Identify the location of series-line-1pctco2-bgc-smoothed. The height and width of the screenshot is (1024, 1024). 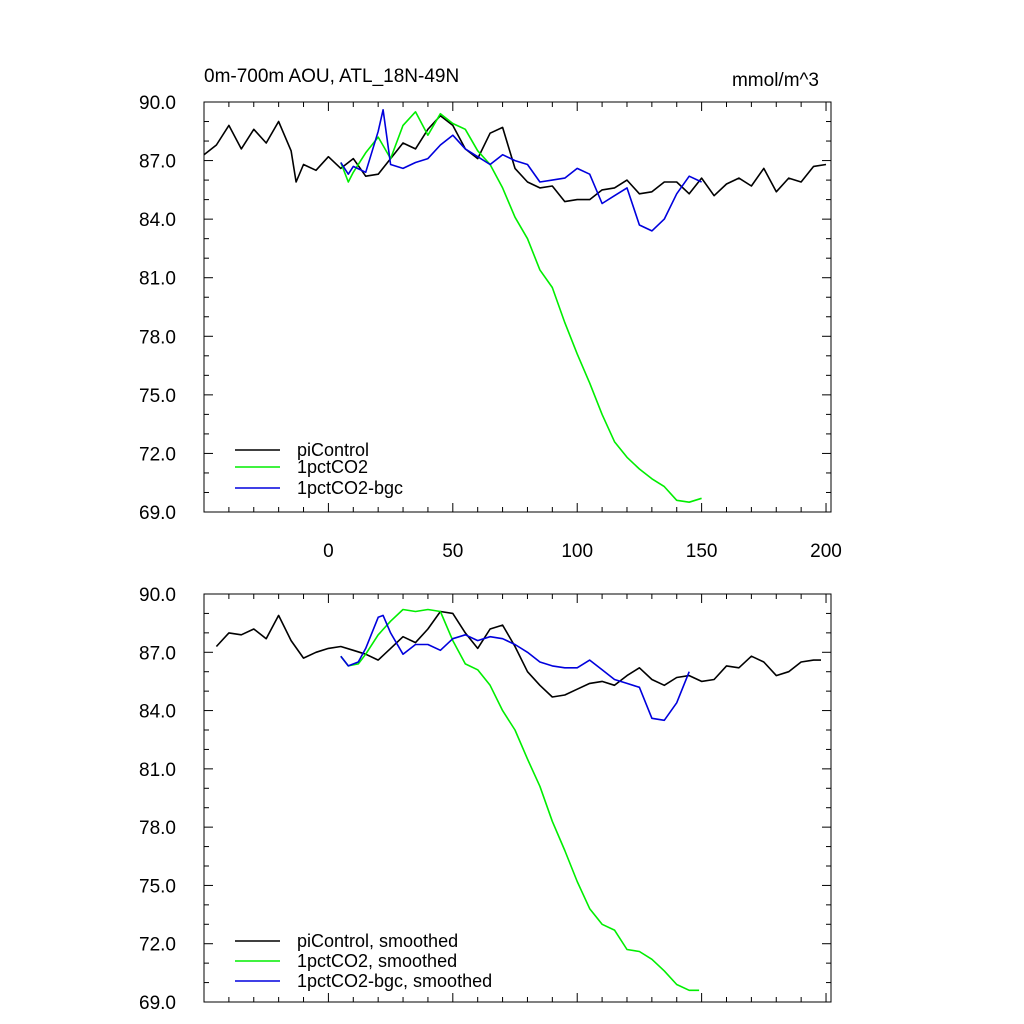
(515, 668).